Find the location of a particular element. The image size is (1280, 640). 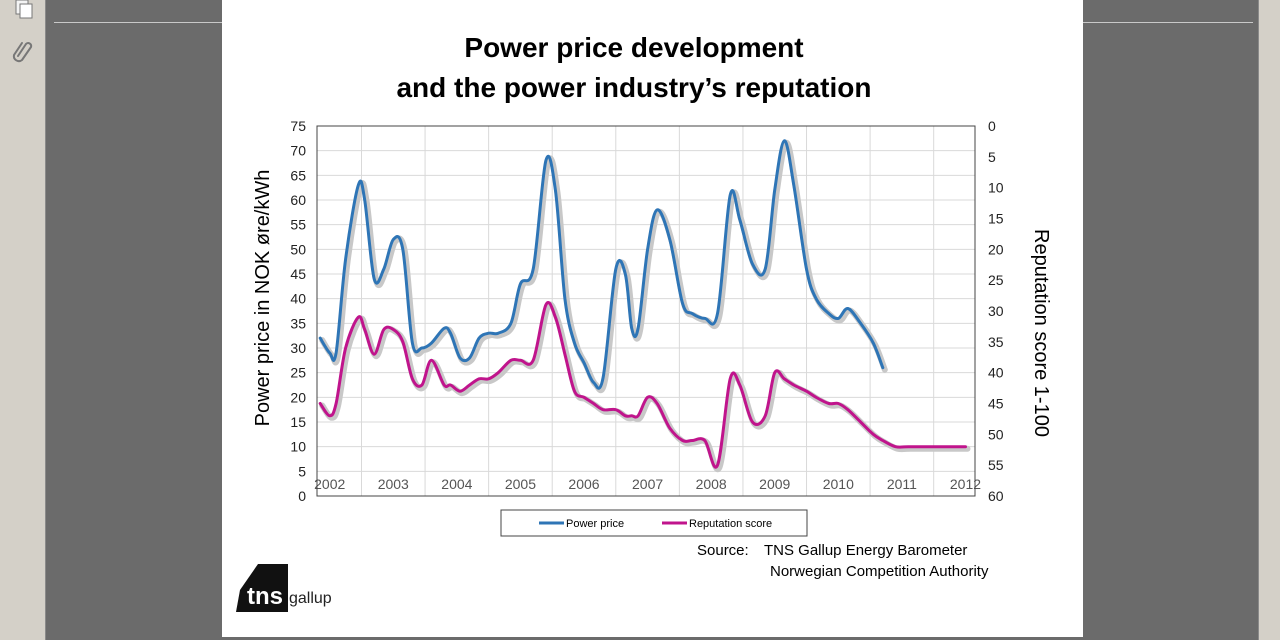

y-tick-label: 30 is located at coordinates (298, 348).